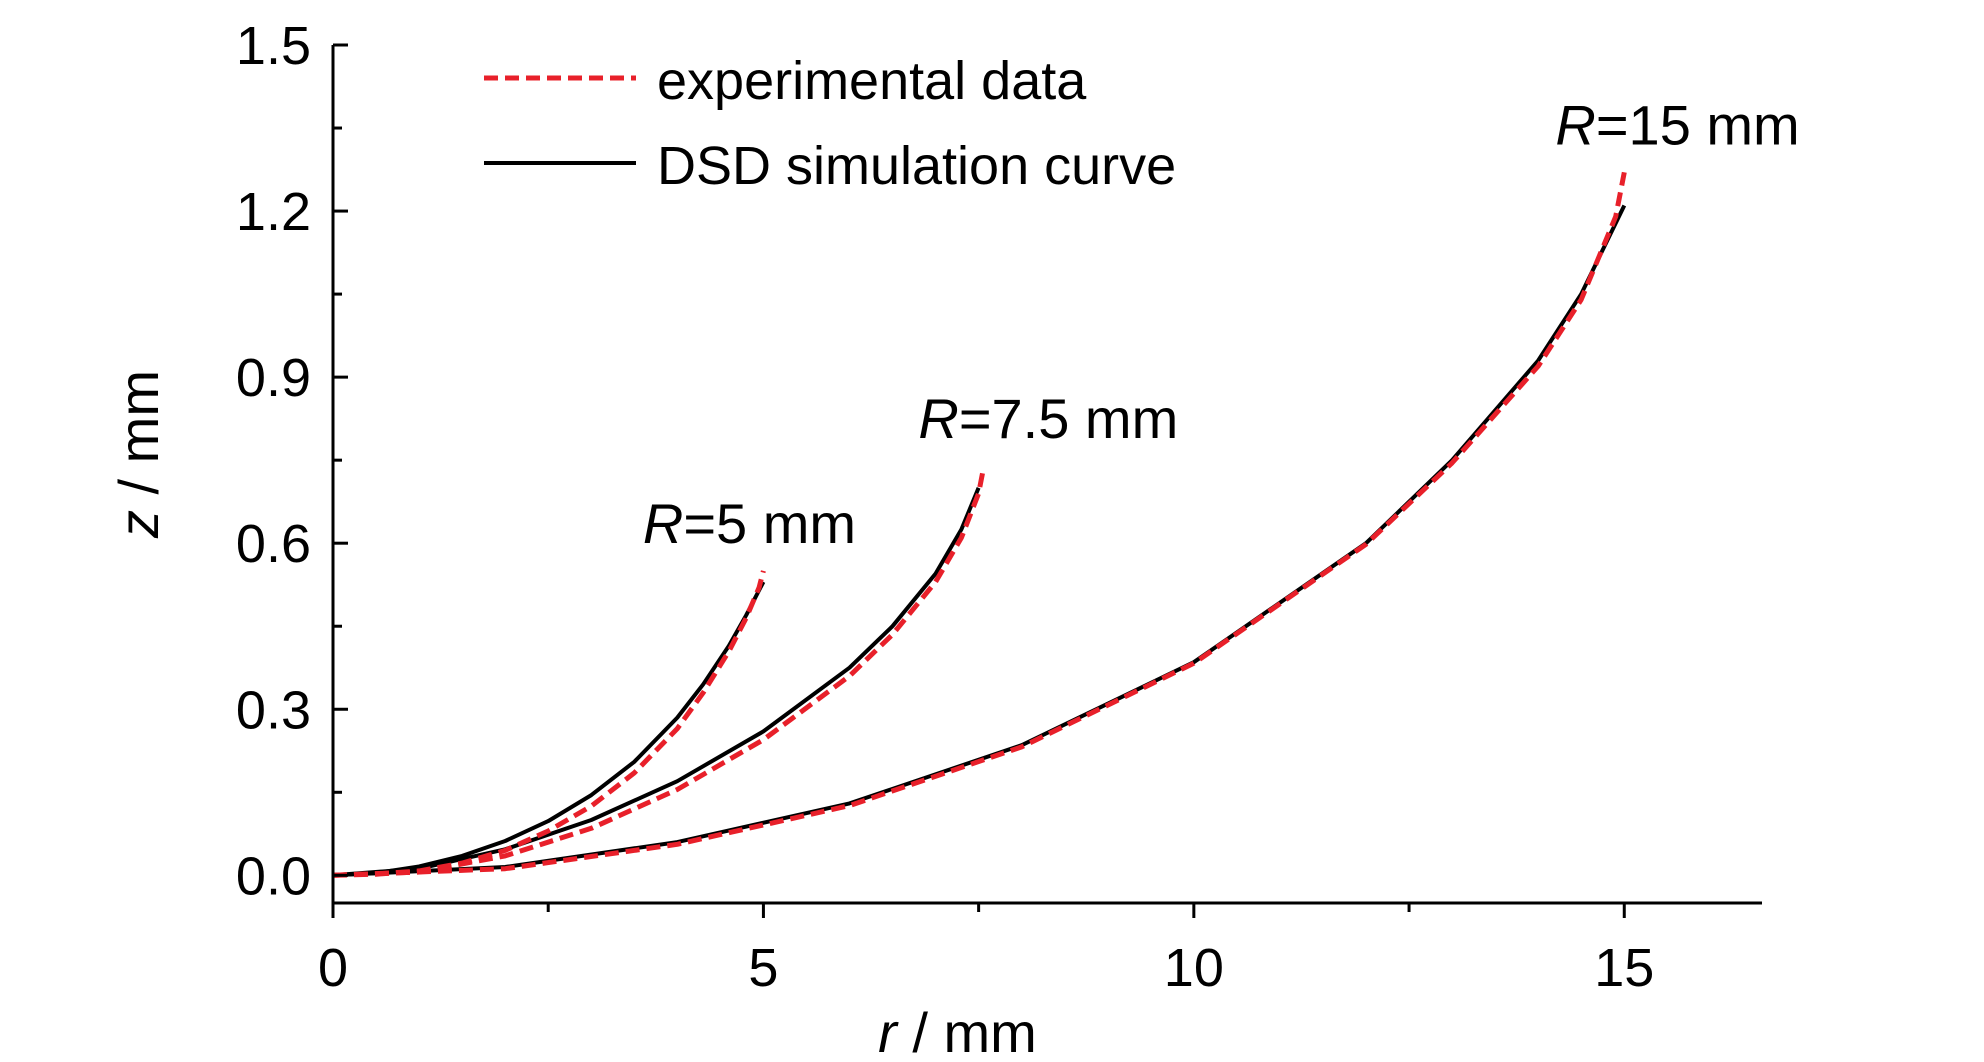 This screenshot has height=1062, width=1984. I want to click on x-ticks: 0 5 10 15, so click(986, 950).